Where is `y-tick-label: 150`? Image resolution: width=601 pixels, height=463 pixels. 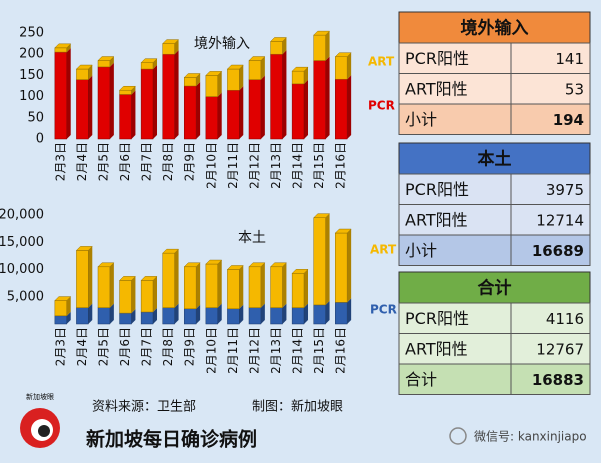 y-tick-label: 150 is located at coordinates (31, 75).